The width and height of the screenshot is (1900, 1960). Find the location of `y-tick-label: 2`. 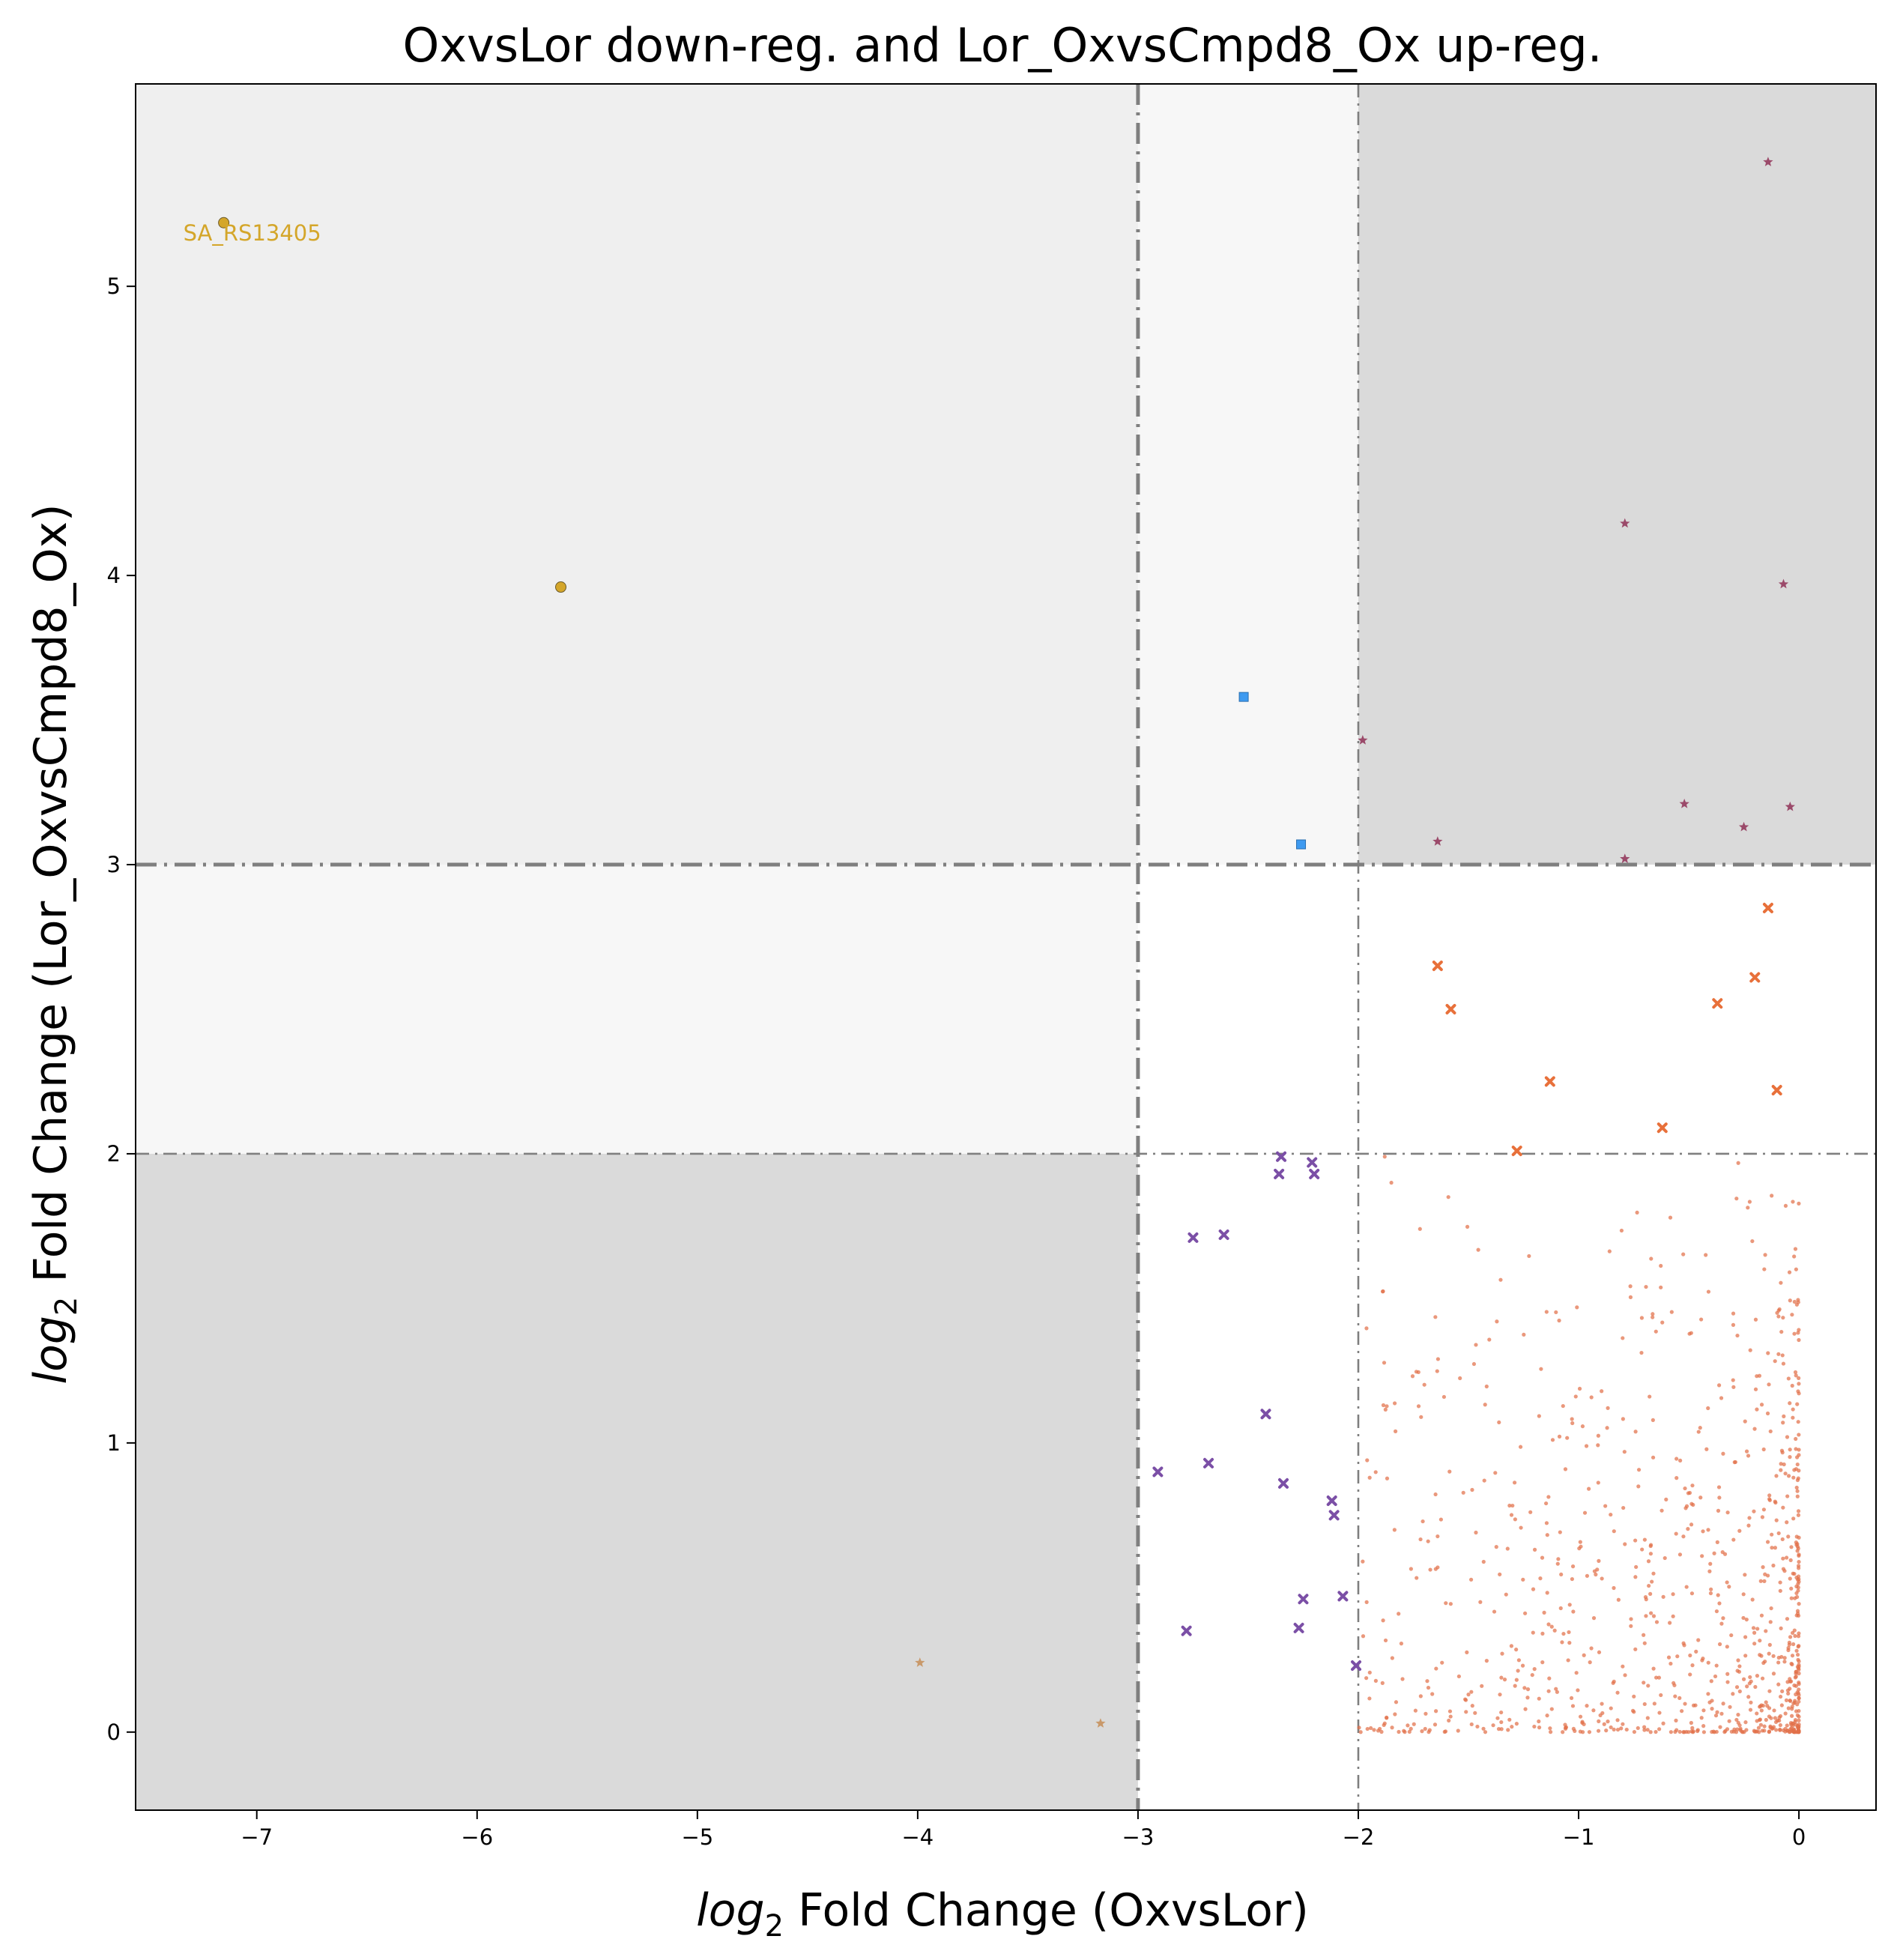

y-tick-label: 2 is located at coordinates (114, 1154).